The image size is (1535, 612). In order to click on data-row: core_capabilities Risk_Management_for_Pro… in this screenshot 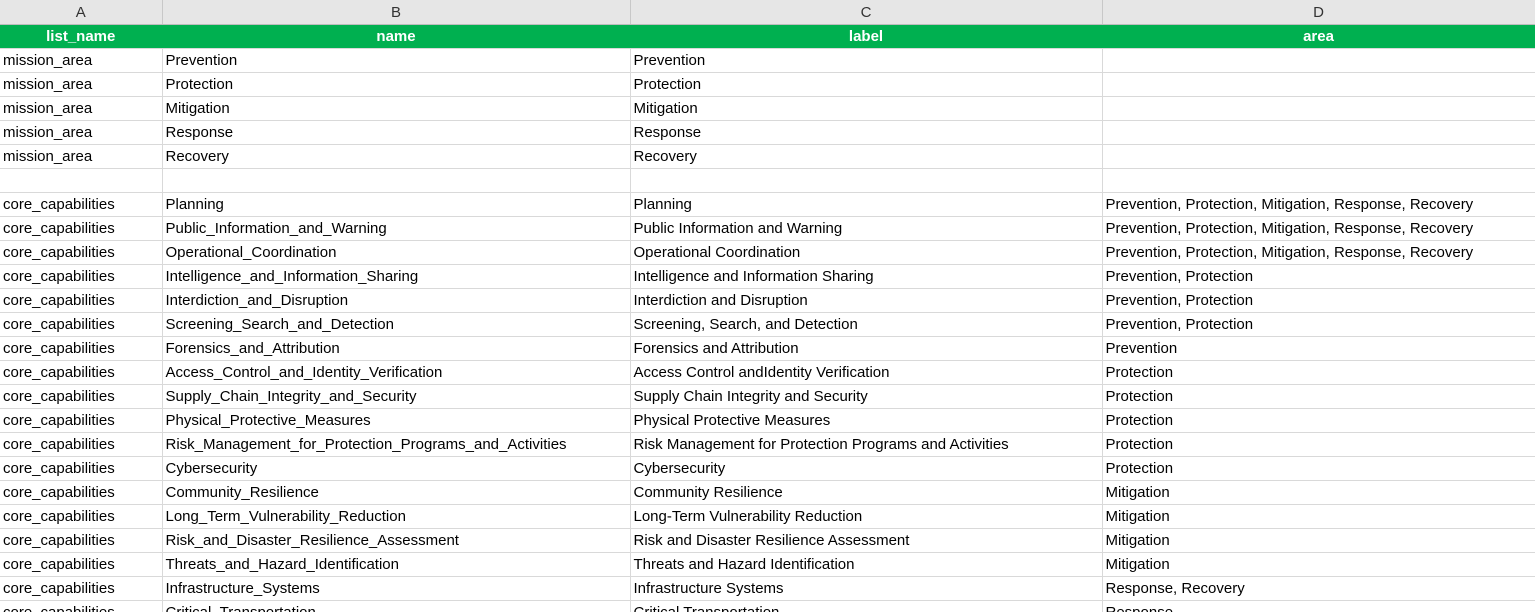, I will do `click(767, 444)`.